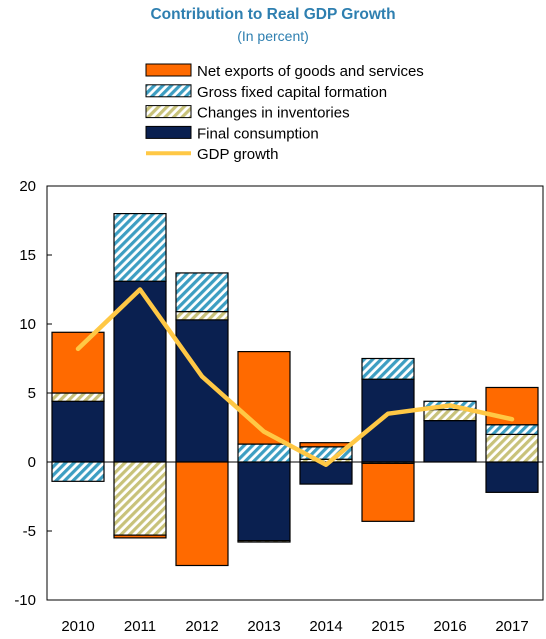 The image size is (546, 639). I want to click on bar-final-consumption-2017, so click(512, 477).